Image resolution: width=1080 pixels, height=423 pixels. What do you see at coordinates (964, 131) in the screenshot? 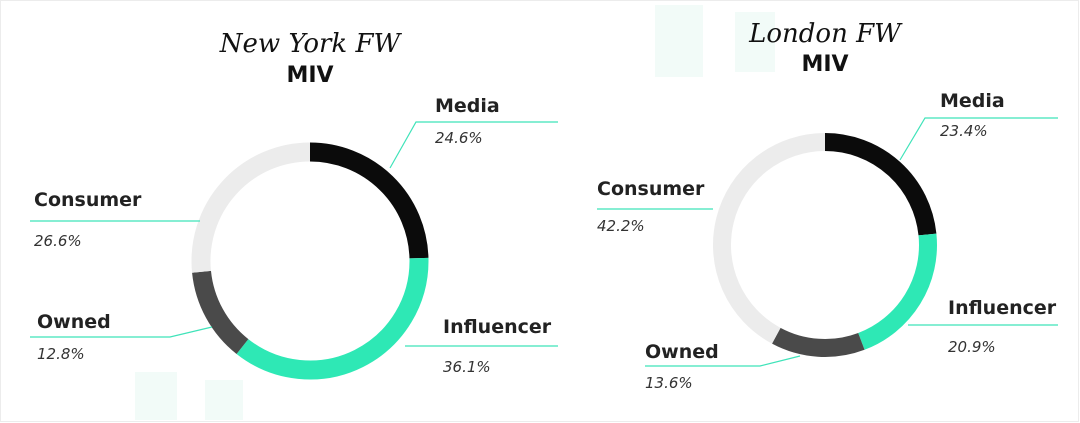
I see `value-label: 23.4%` at bounding box center [964, 131].